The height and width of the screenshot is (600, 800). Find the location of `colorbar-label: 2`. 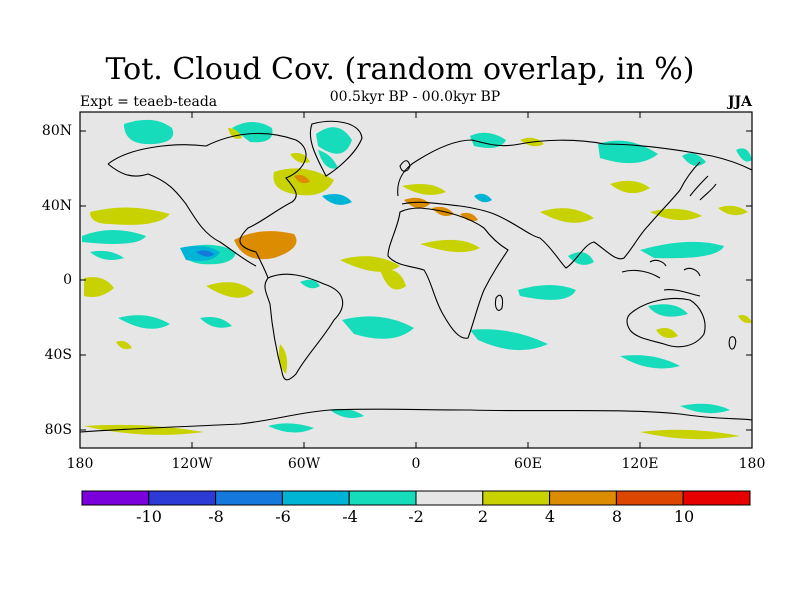

colorbar-label: 2 is located at coordinates (483, 516).